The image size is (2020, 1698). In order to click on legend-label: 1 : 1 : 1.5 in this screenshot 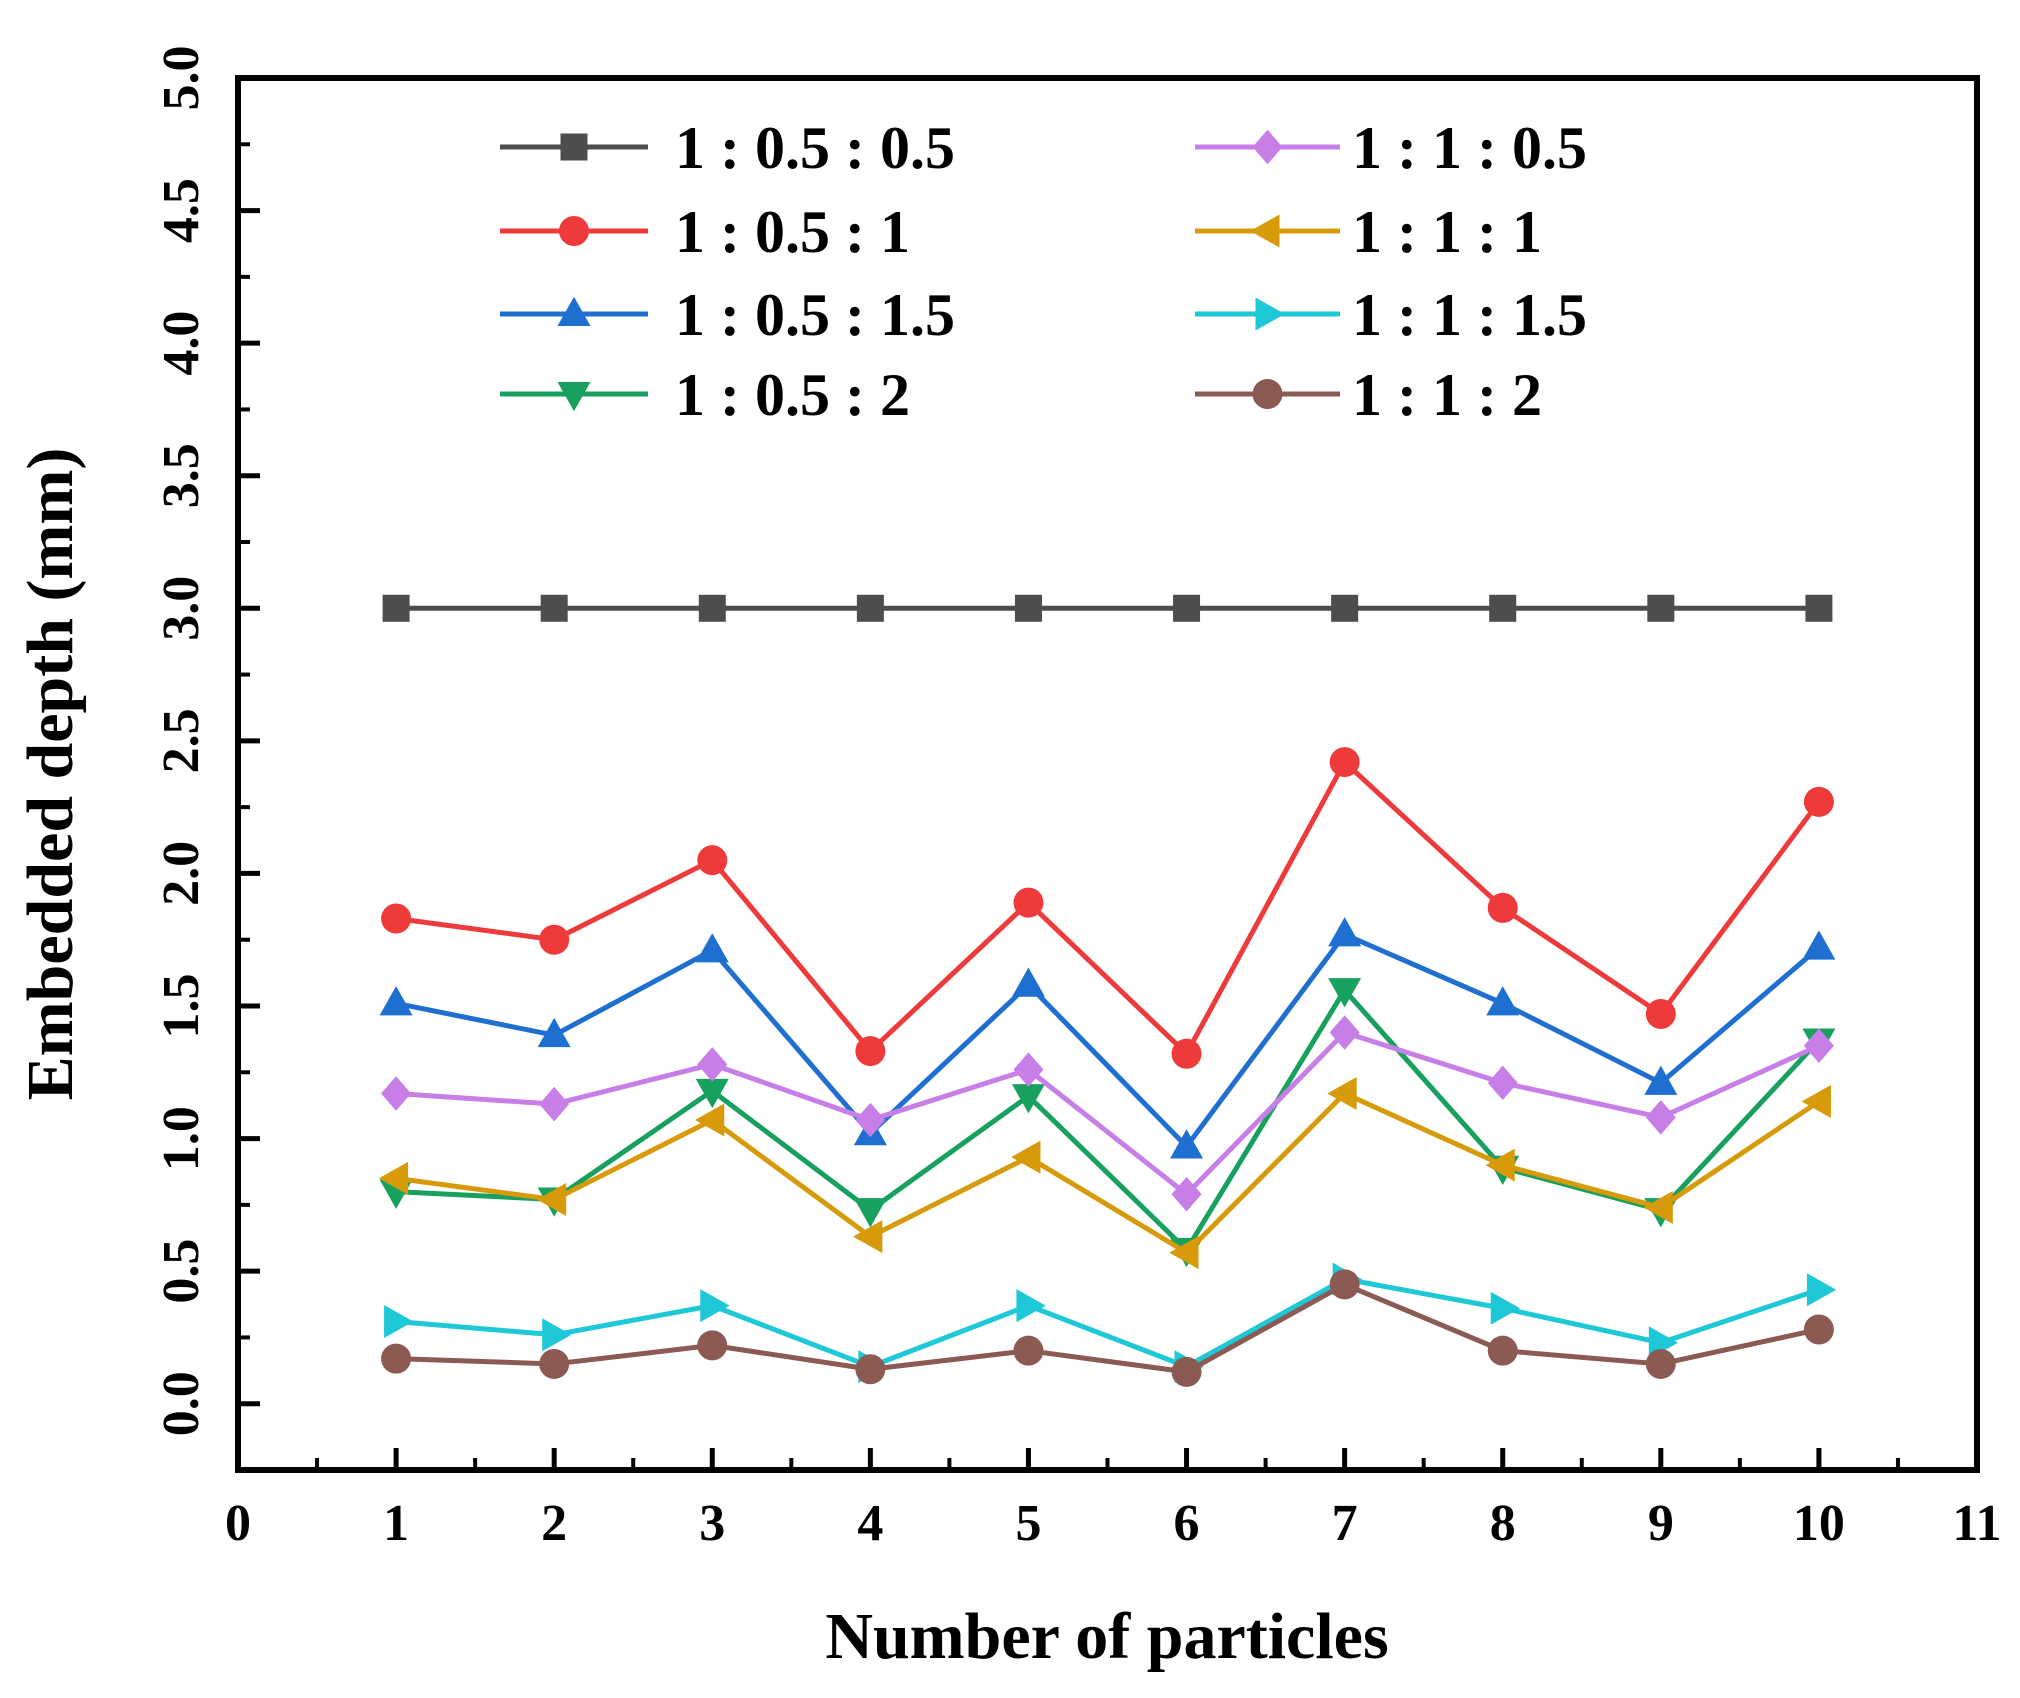, I will do `click(1469, 315)`.